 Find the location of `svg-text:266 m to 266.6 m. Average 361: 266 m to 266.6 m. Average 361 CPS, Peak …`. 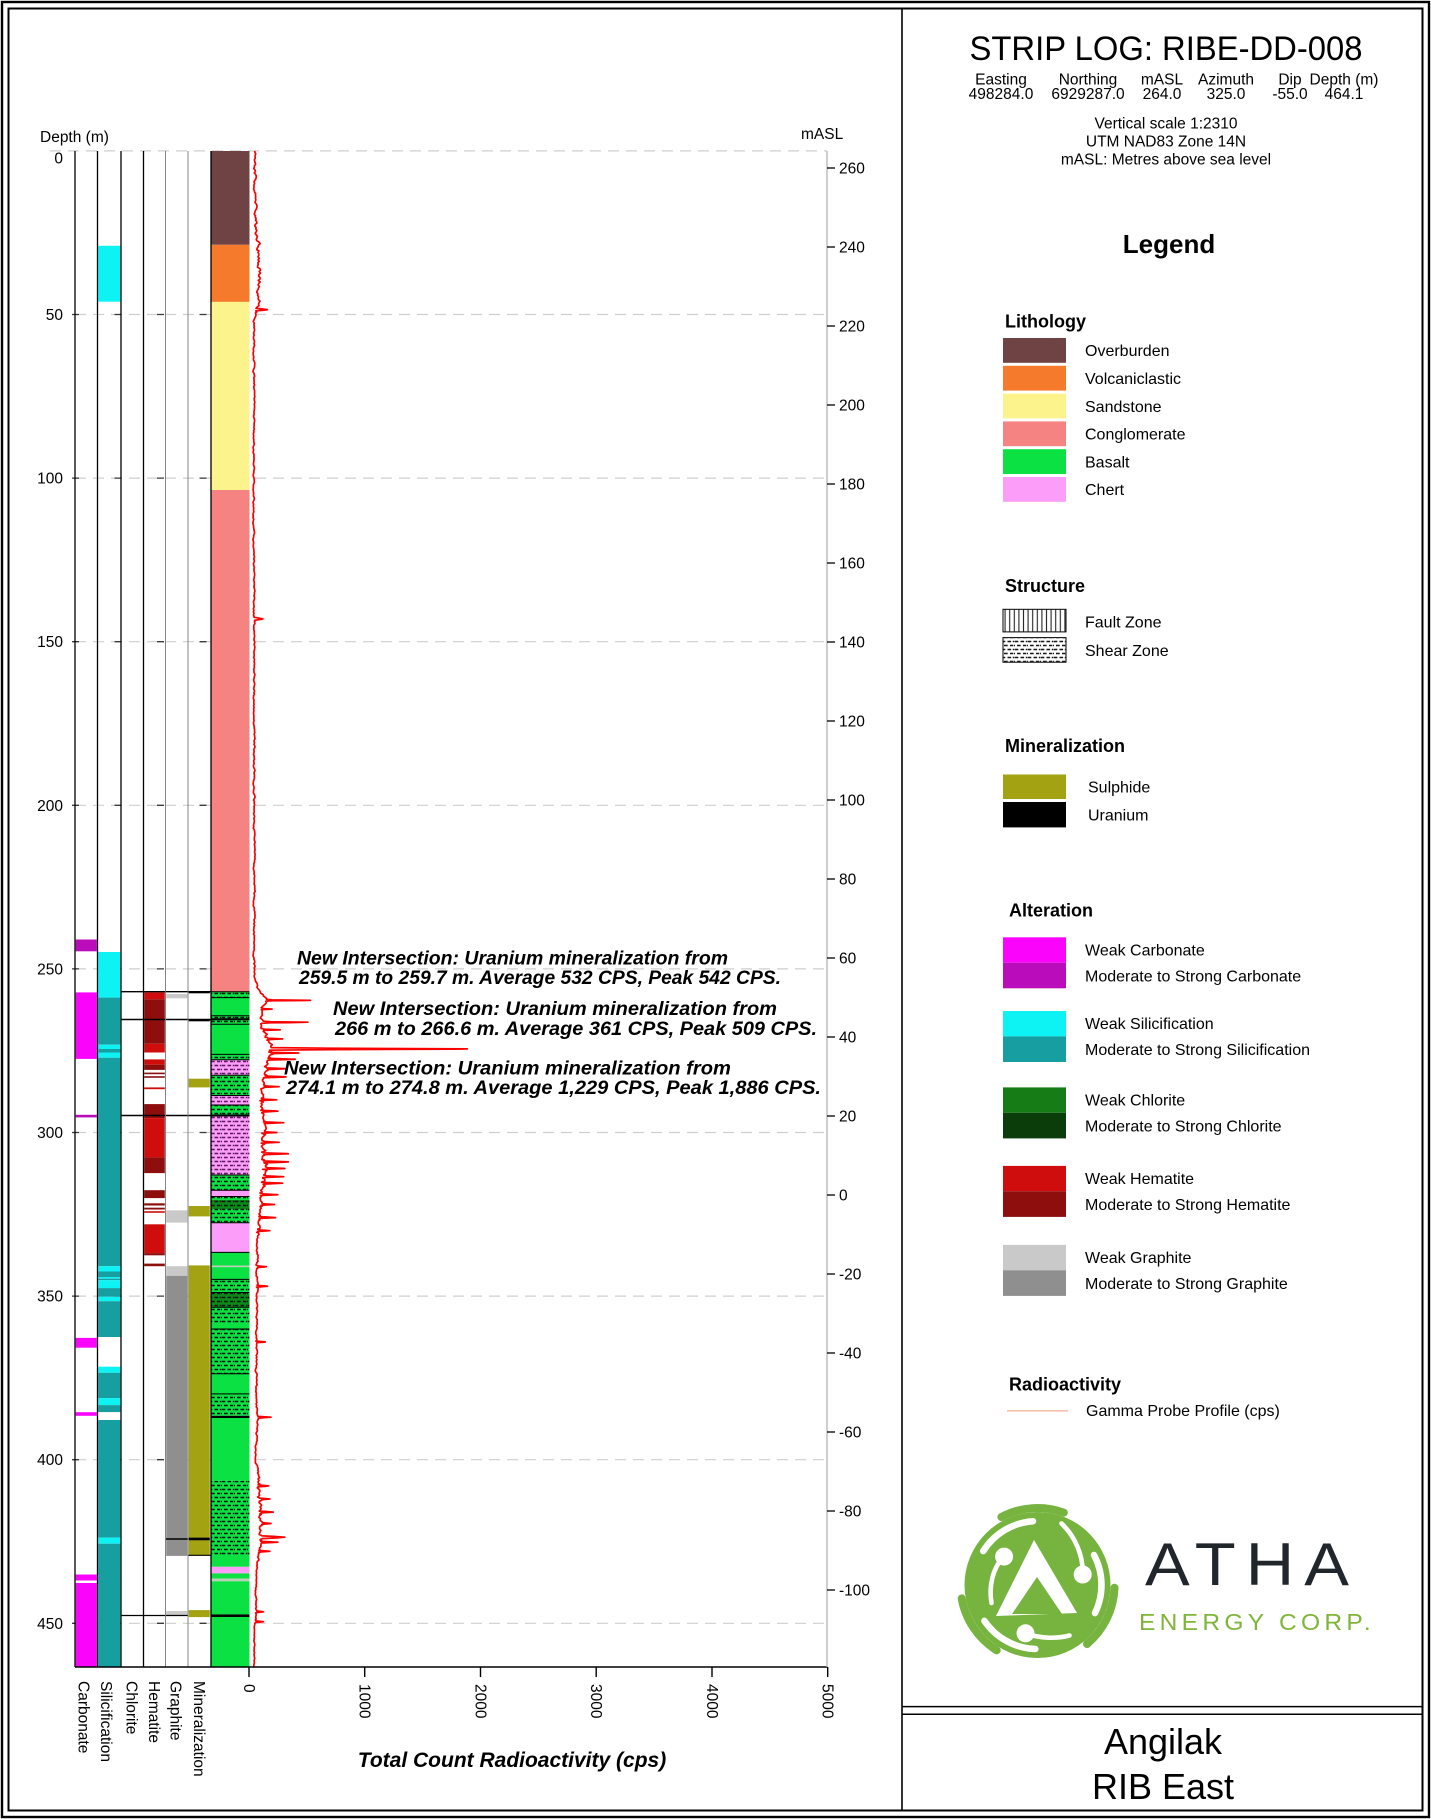

svg-text:266 m to 266.6 m. Average 361: 266 m to 266.6 m. Average 361 CPS, Peak … is located at coordinates (575, 1029).